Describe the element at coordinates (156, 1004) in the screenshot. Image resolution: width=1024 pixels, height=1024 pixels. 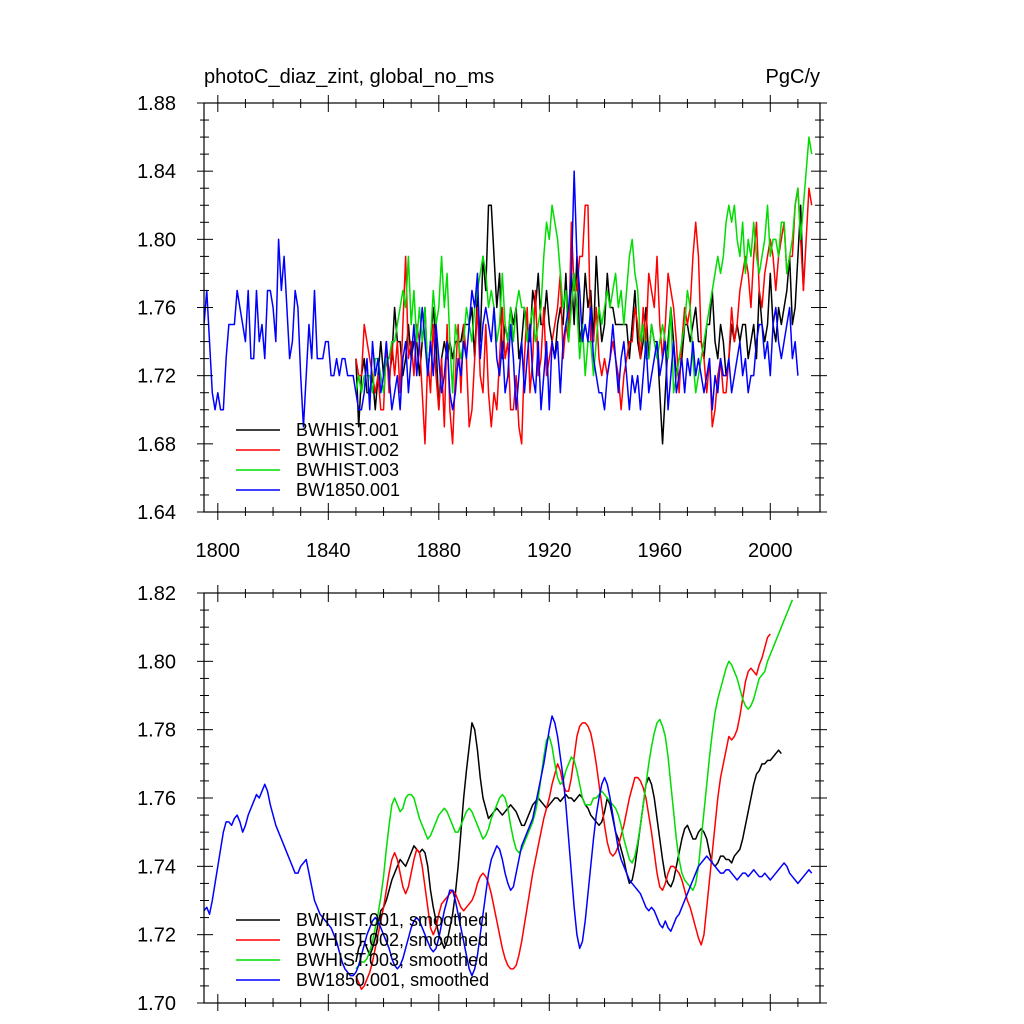
I see `y-tick-label: 1.70` at that location.